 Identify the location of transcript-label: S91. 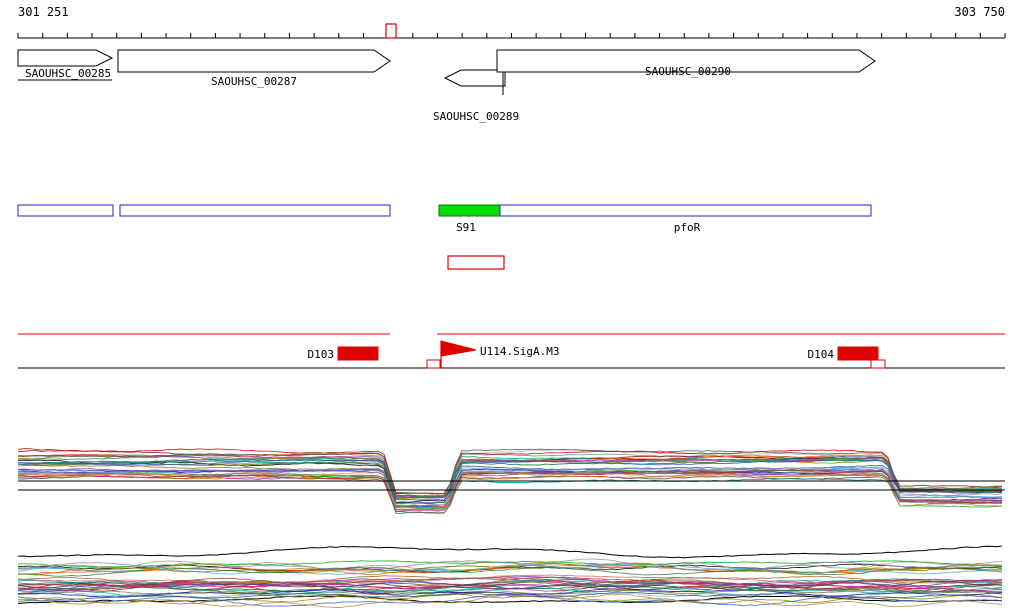
(466, 227).